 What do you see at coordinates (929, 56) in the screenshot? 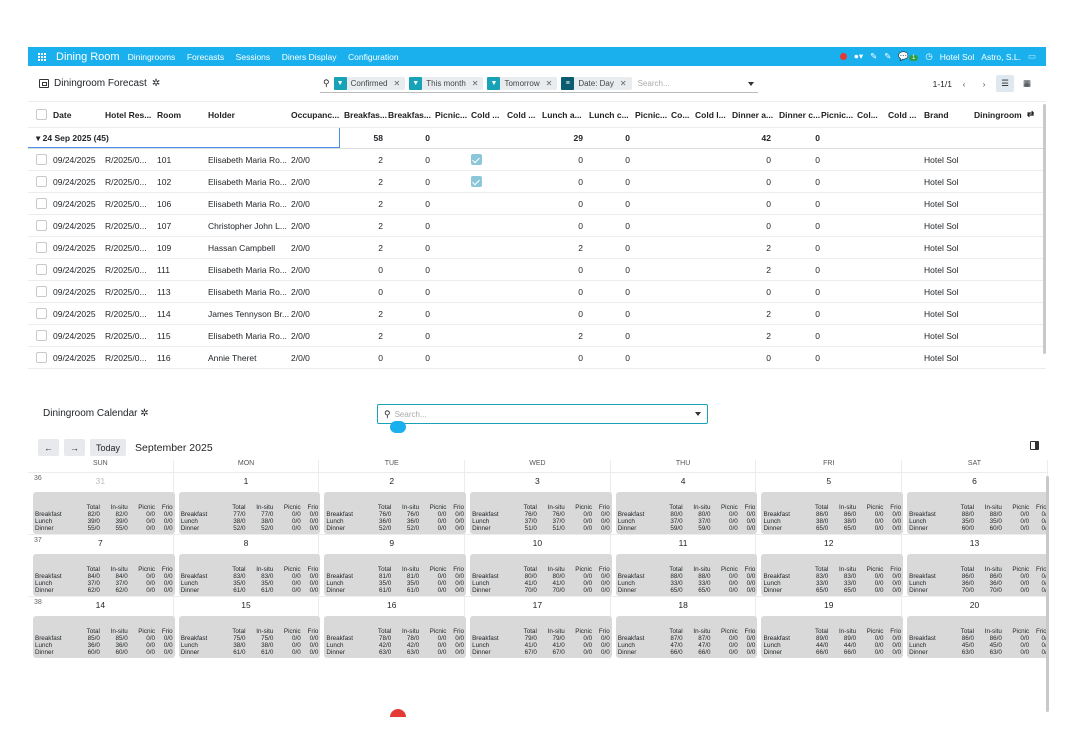
I see `clock-icon: ◷` at bounding box center [929, 56].